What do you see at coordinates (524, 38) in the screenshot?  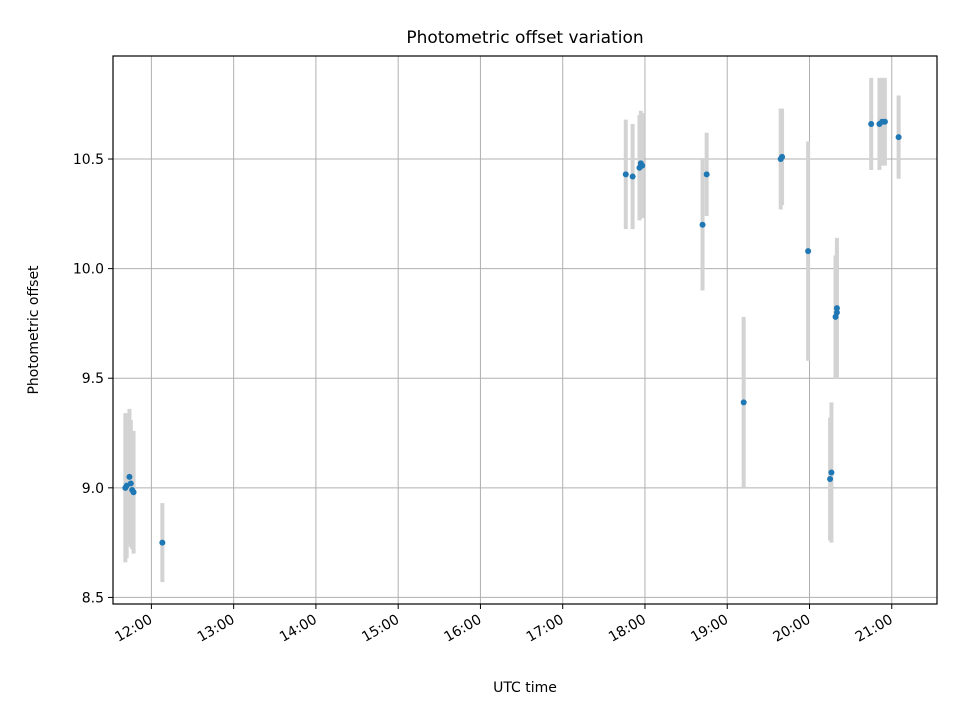 I see `chart-title: Photometric offset variation` at bounding box center [524, 38].